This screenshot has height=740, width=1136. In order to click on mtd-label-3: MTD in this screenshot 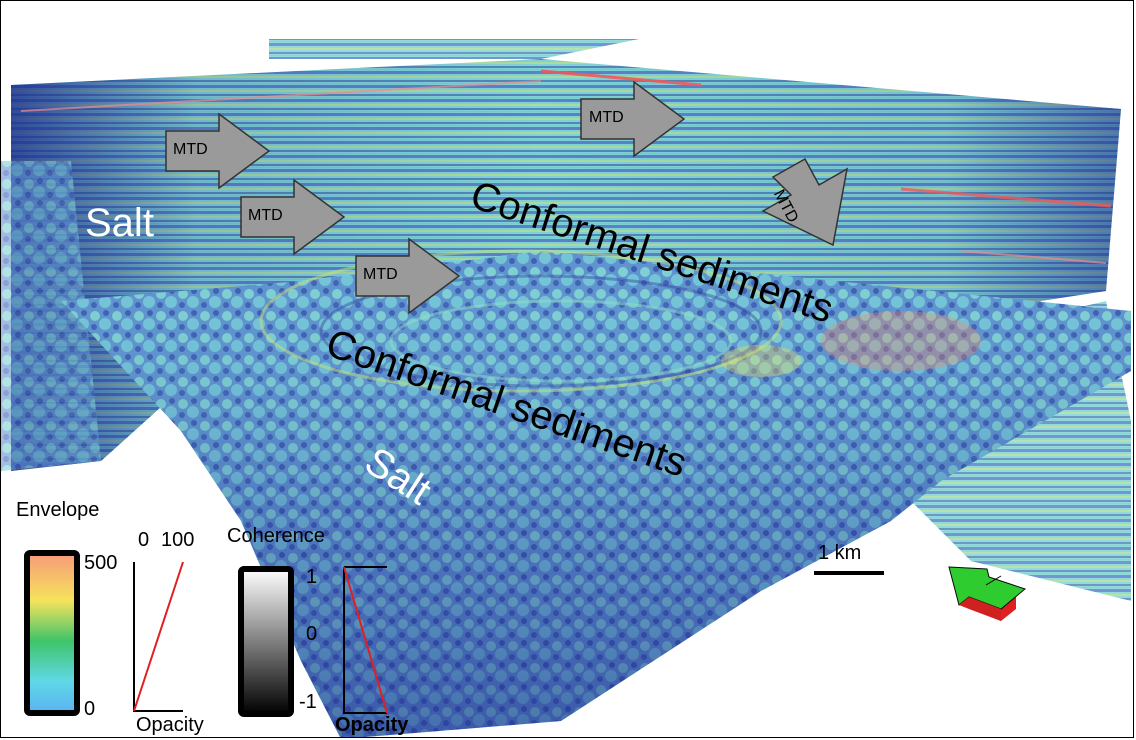, I will do `click(380, 274)`.